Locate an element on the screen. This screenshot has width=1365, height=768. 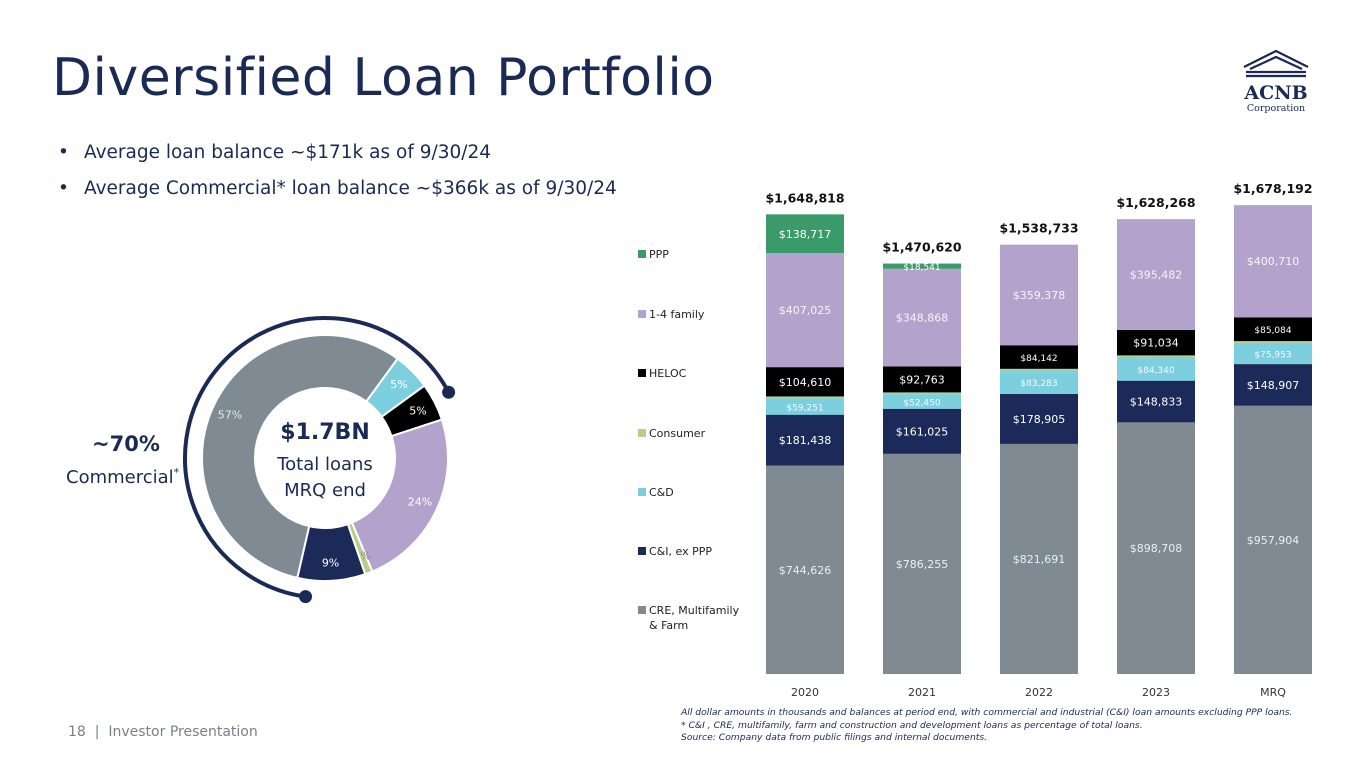
bar-data-label: $75,953 is located at coordinates (1272, 355).